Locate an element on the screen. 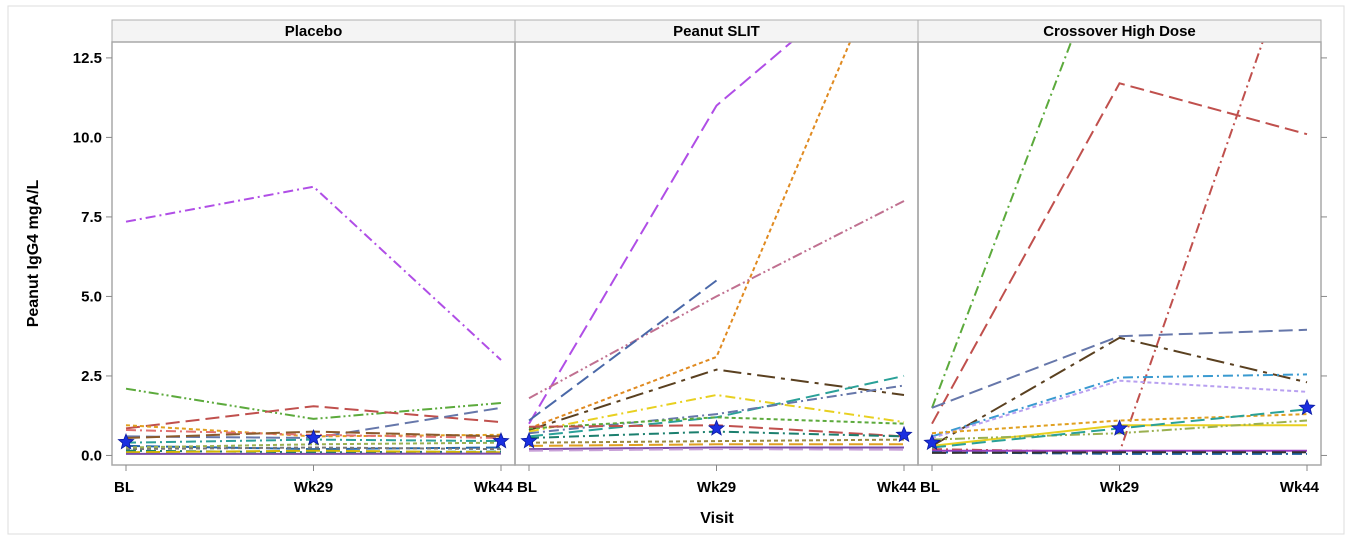 Image resolution: width=1352 pixels, height=540 pixels. mean-markers is located at coordinates (716, 424).